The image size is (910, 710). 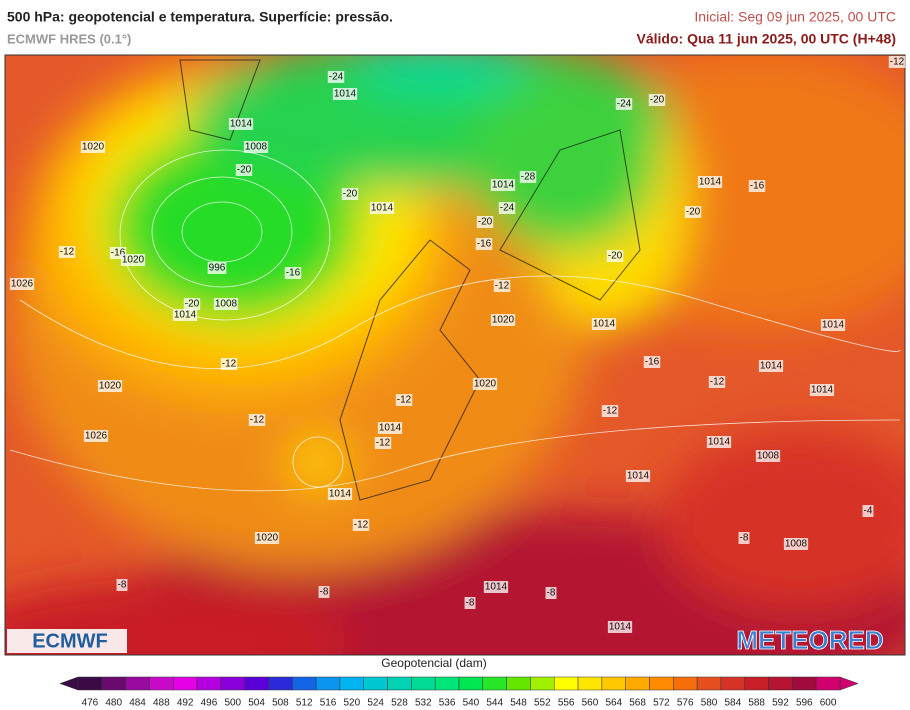 I want to click on logo-text: ECMWF, so click(x=70, y=641).